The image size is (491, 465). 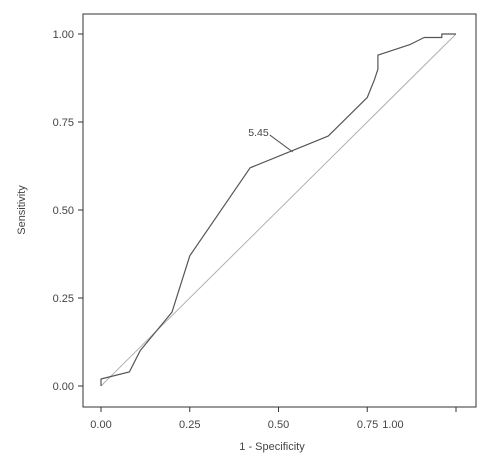 What do you see at coordinates (367, 425) in the screenshot?
I see `x-tick-label: 0.75` at bounding box center [367, 425].